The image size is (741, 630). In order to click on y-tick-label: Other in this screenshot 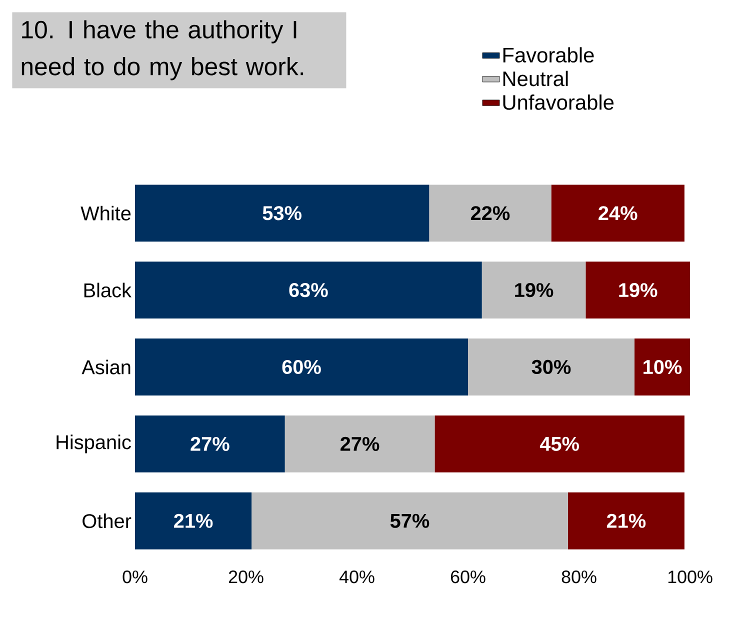, I will do `click(107, 521)`.